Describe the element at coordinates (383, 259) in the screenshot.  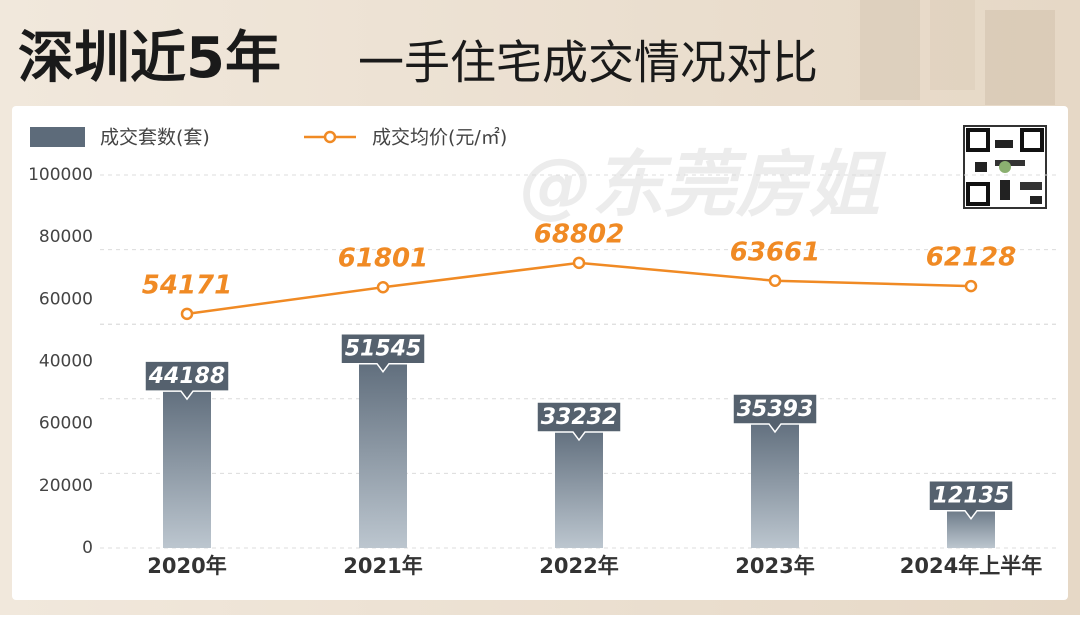
I see `line-value-label: 61801` at that location.